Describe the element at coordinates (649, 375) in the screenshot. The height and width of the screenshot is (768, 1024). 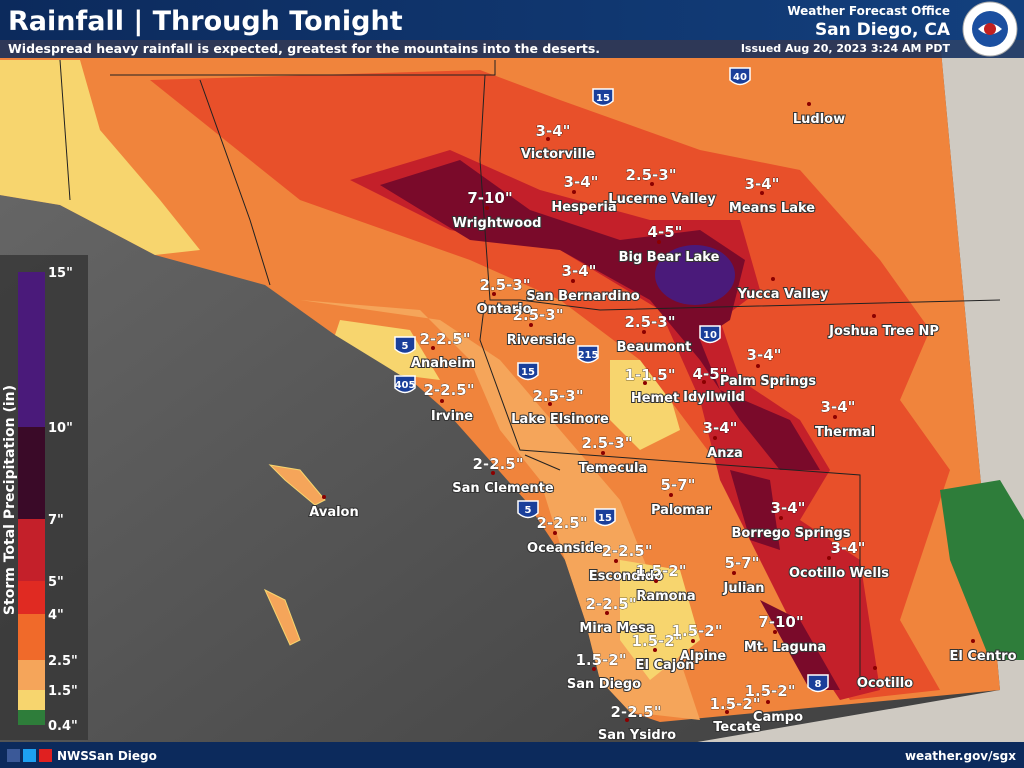
I see `rainfall-amount: 1-1.5"` at that location.